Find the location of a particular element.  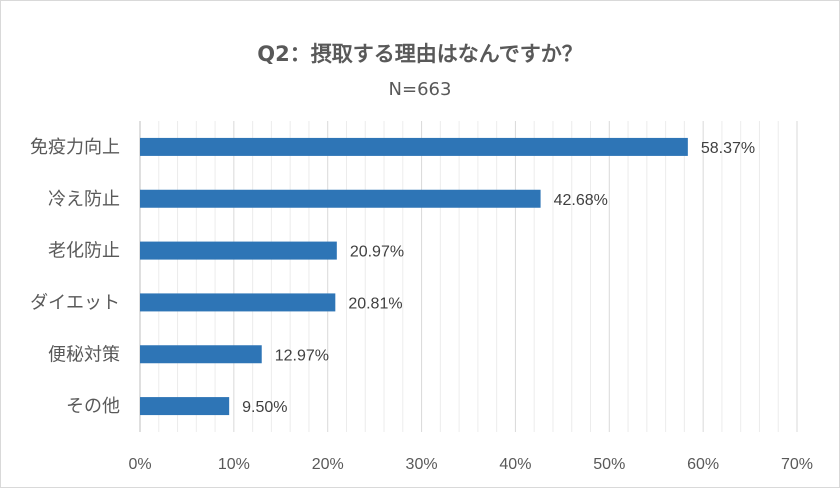

data-label: 58.37% is located at coordinates (728, 148).